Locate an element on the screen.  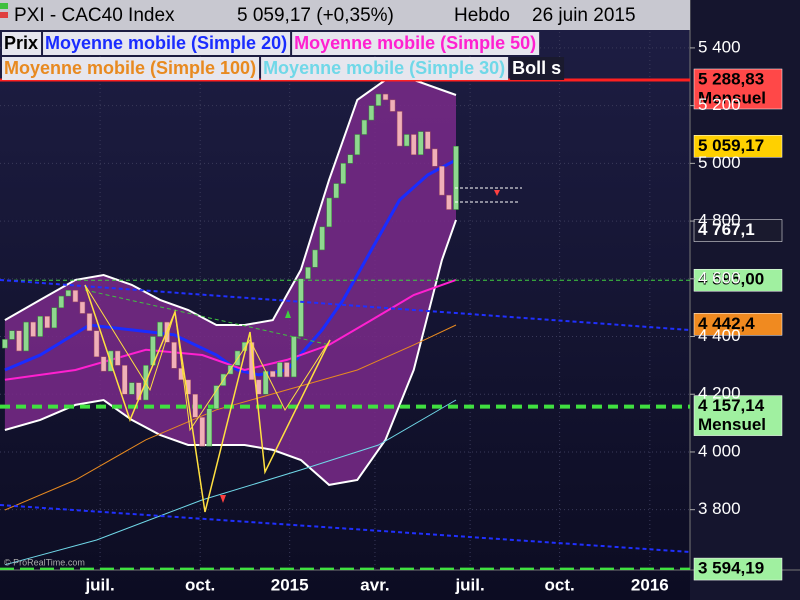
header-price: 5 059,17 (+0,35%) is located at coordinates (315, 15).